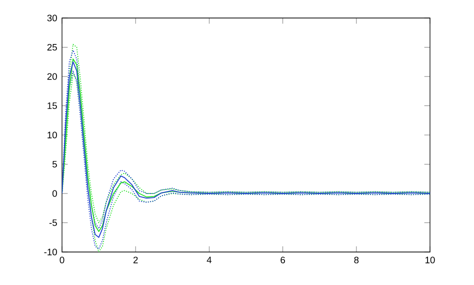 The height and width of the screenshot is (285, 474). What do you see at coordinates (52, 76) in the screenshot?
I see `y-tick-label: 20` at bounding box center [52, 76].